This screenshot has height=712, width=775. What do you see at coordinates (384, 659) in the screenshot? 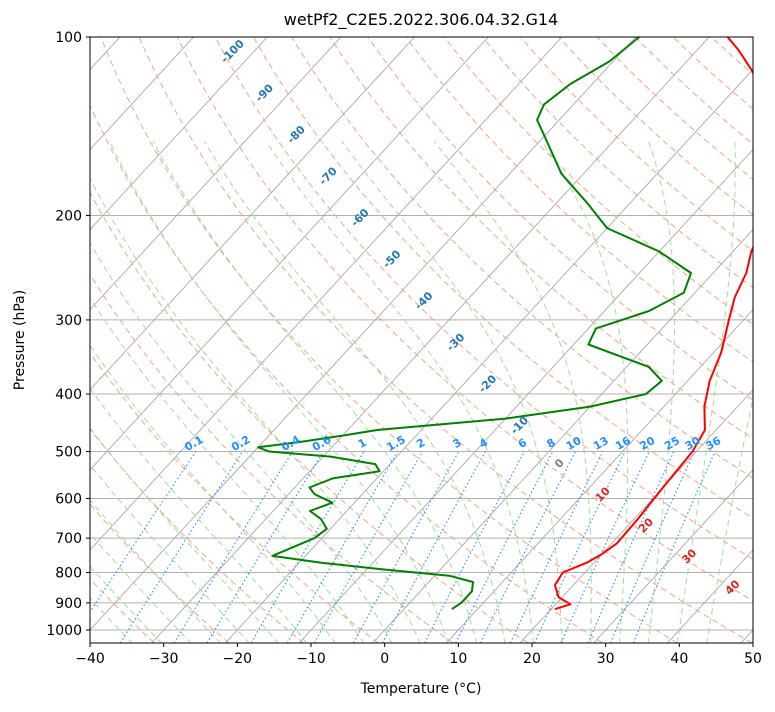
I see `x-tick-label: 0` at bounding box center [384, 659].